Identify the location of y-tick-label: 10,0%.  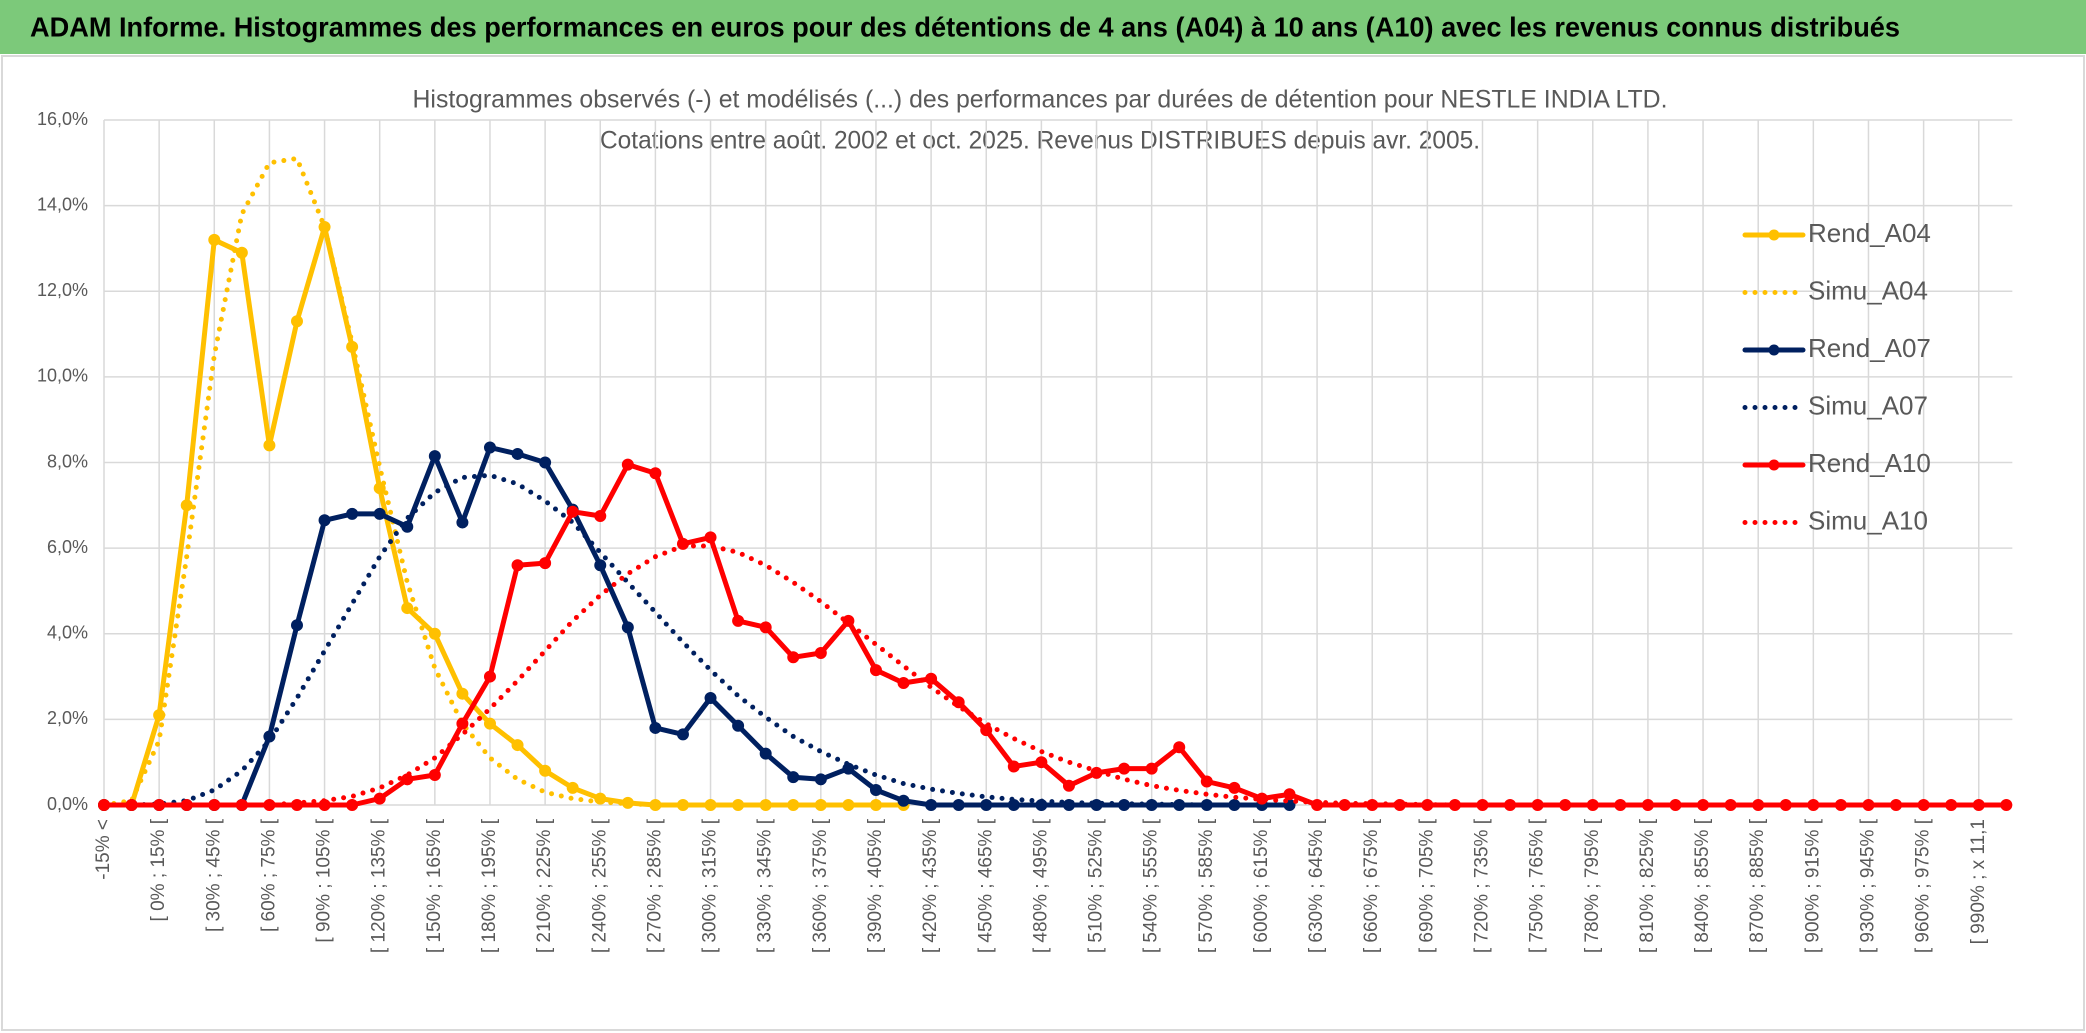
(62, 376).